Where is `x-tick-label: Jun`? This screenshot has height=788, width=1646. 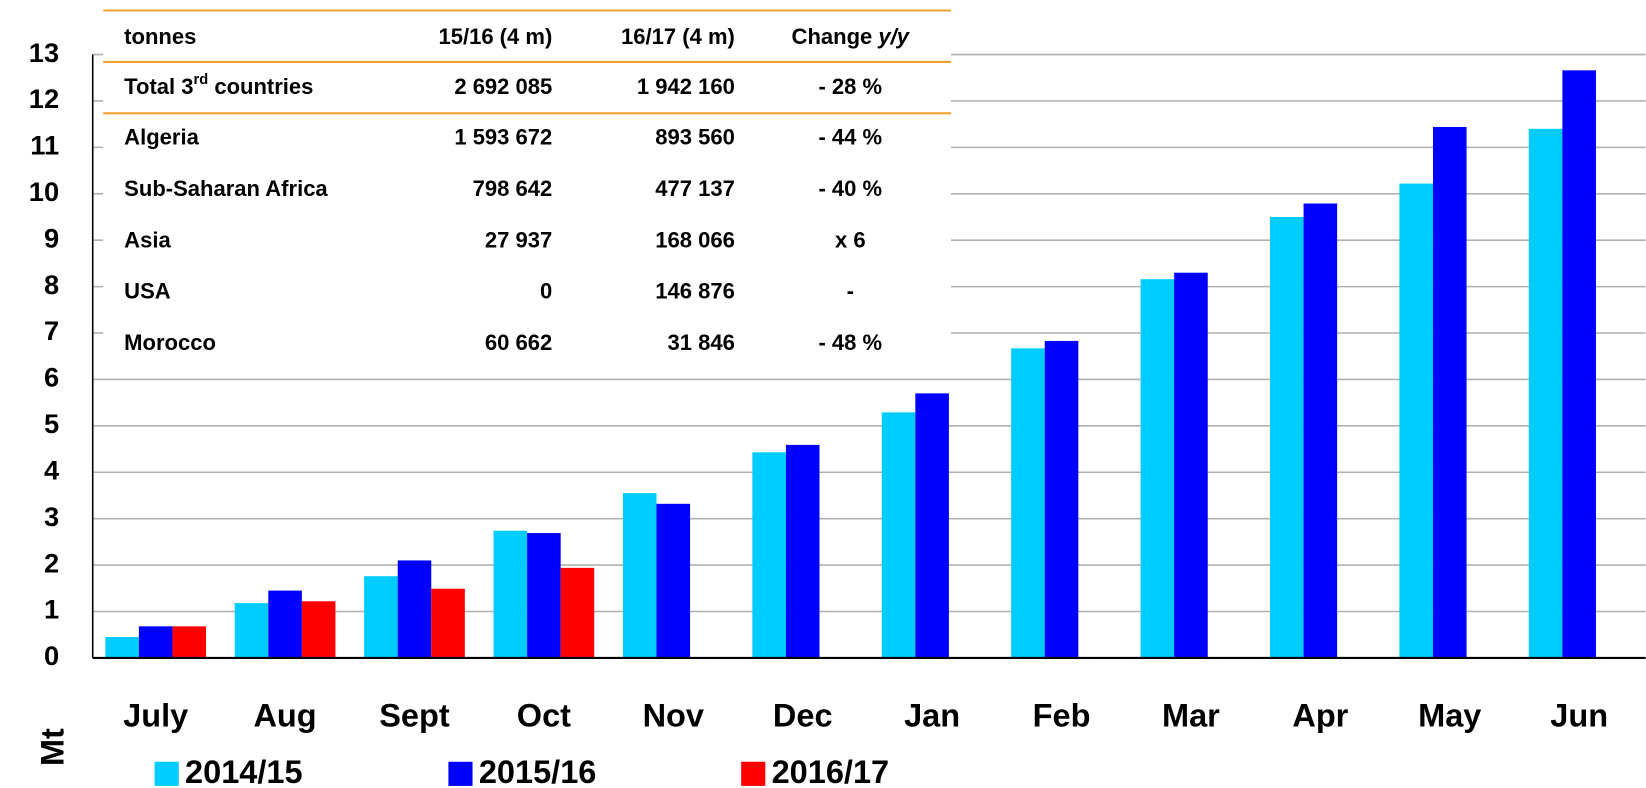 x-tick-label: Jun is located at coordinates (1579, 715).